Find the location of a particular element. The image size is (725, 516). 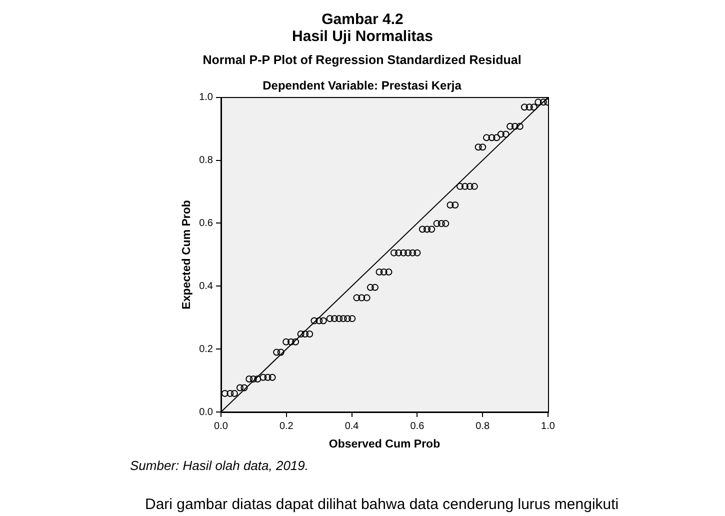

x-tick-label: 0.4 is located at coordinates (352, 426).